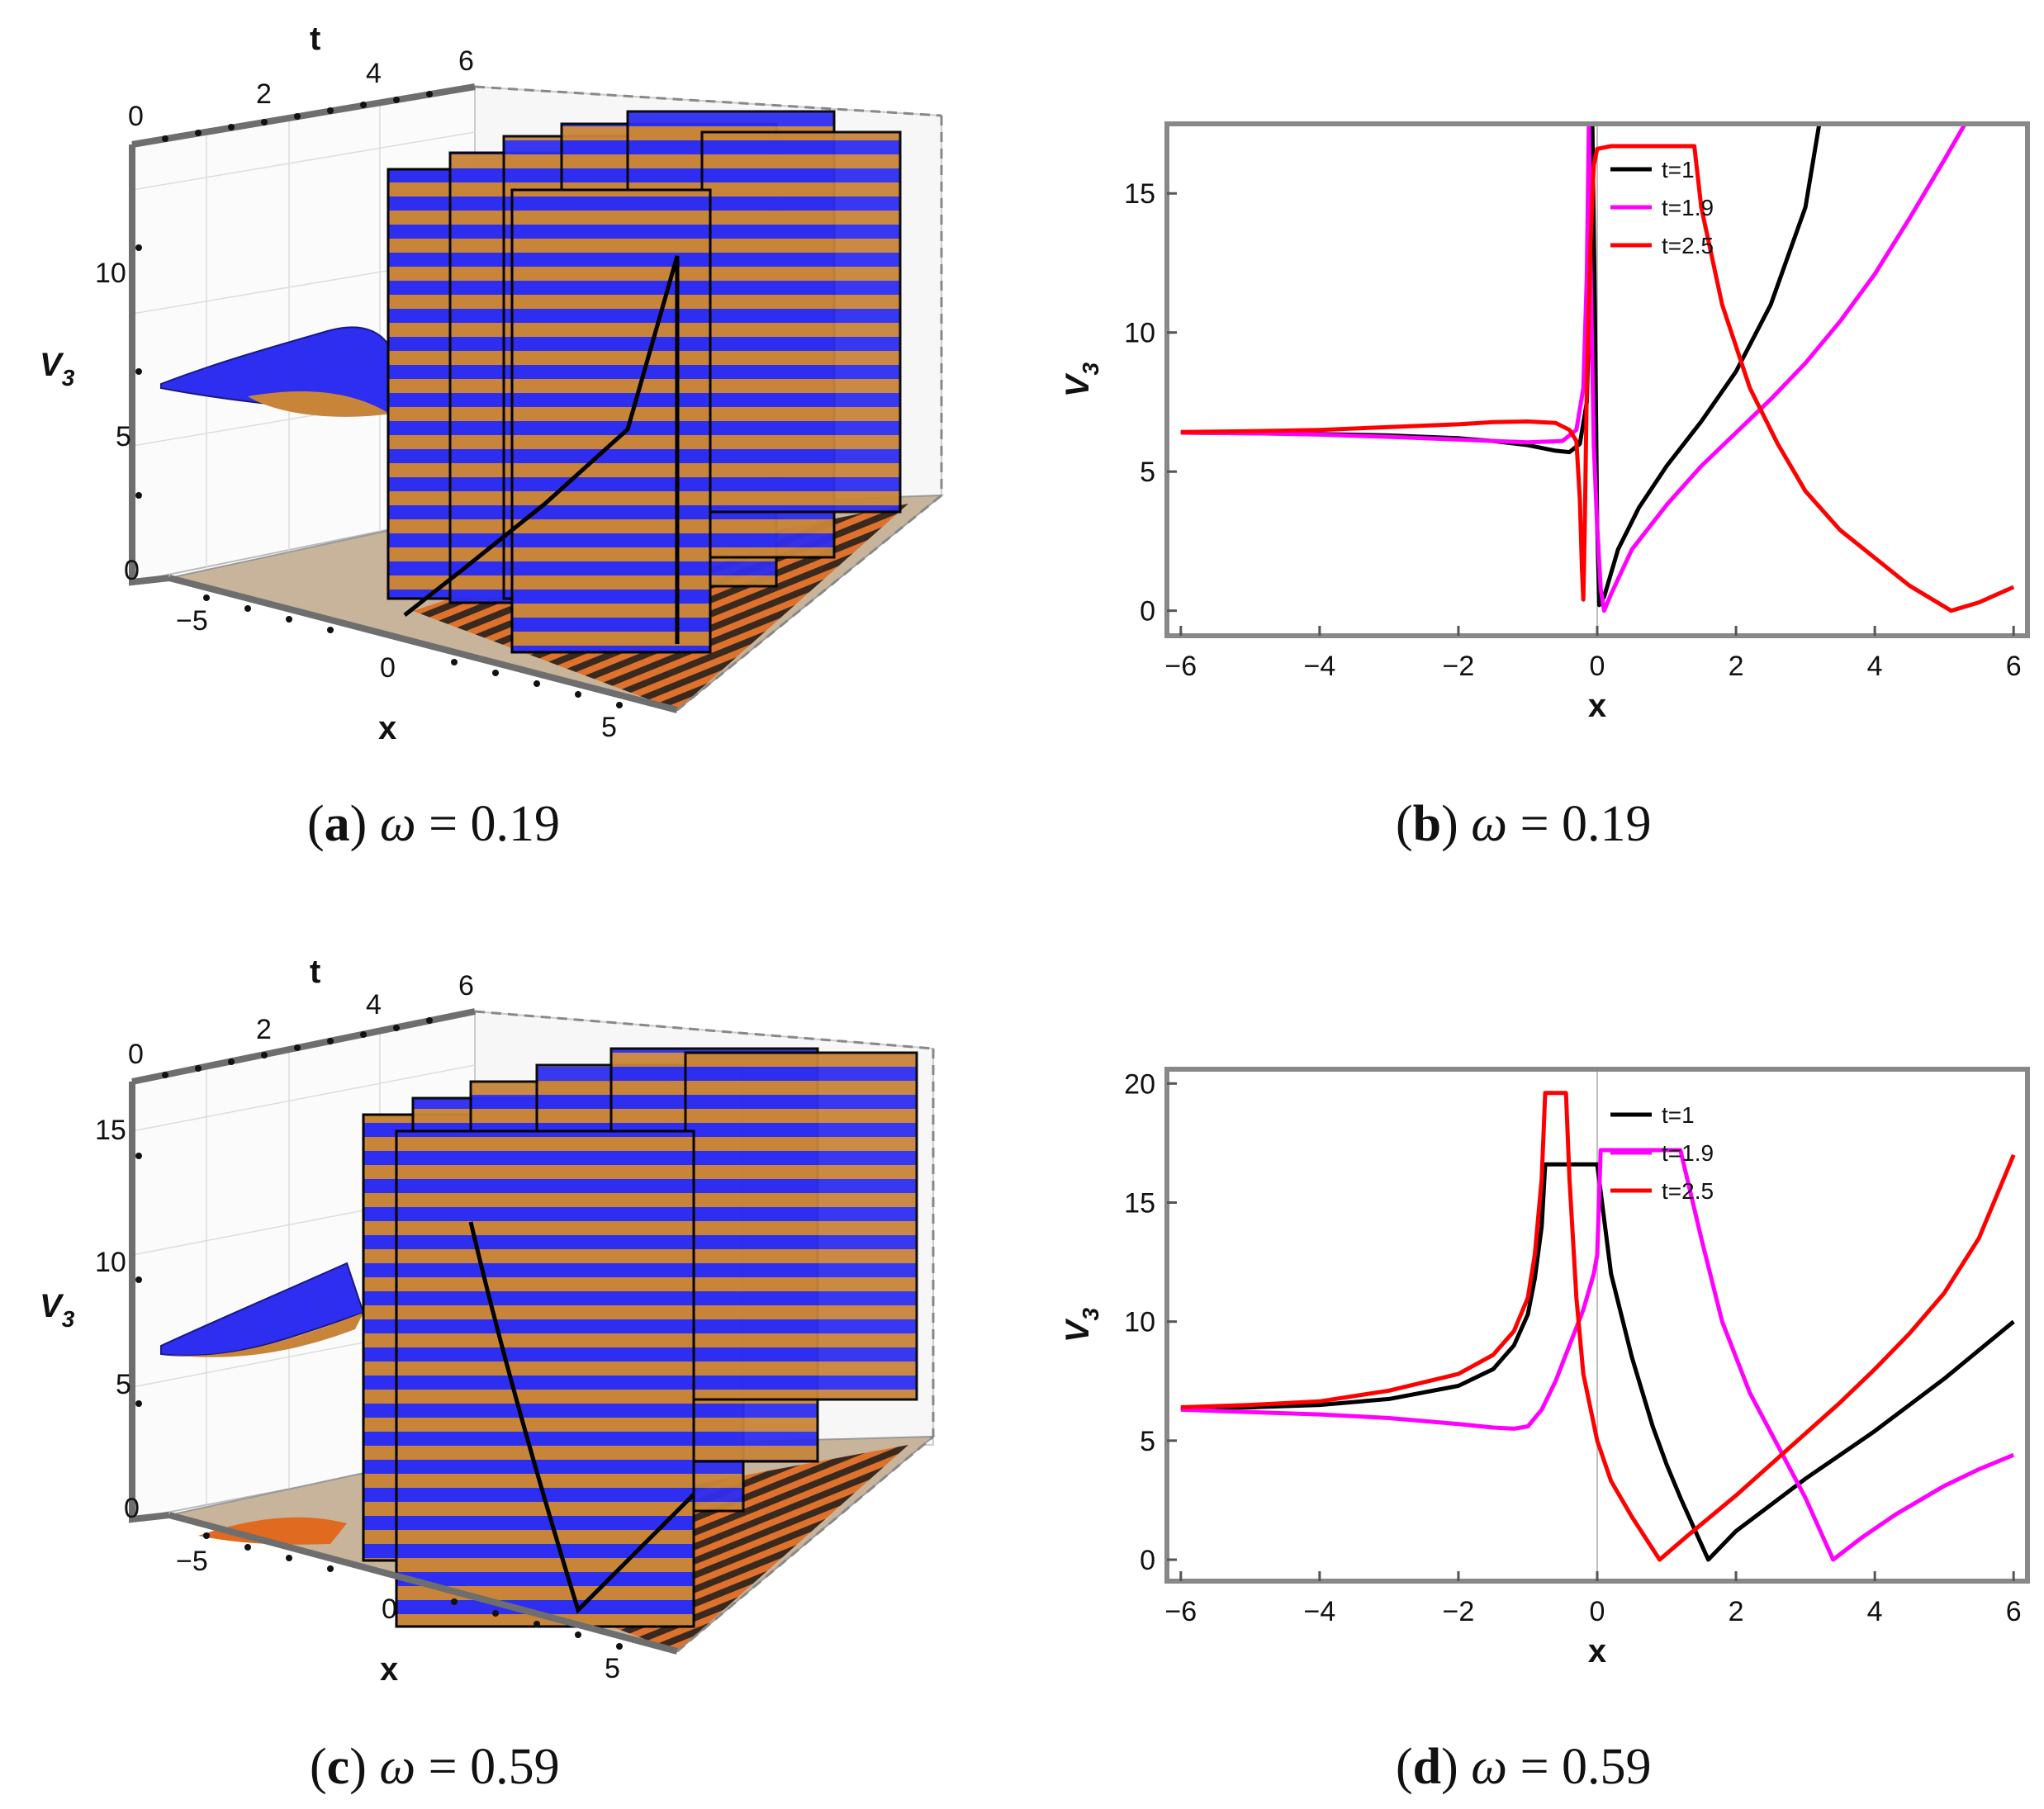 This screenshot has height=1809, width=2044. Describe the element at coordinates (609, 727) in the screenshot. I see `panel-a-x-tick: 5` at that location.